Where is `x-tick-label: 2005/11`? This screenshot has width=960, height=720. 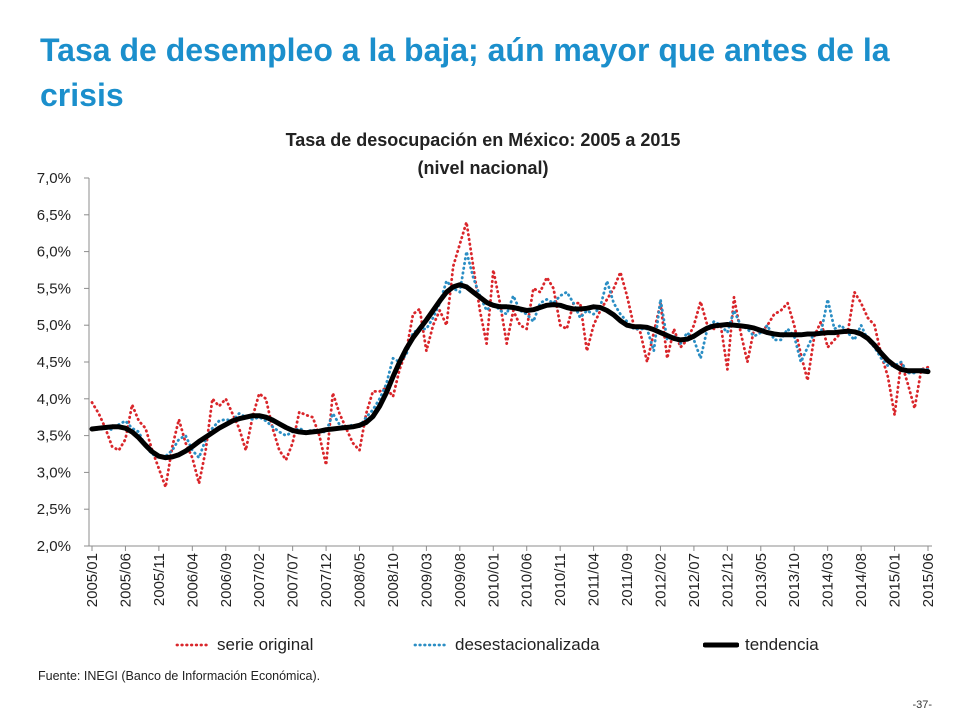 x-tick-label: 2005/11 is located at coordinates (159, 579).